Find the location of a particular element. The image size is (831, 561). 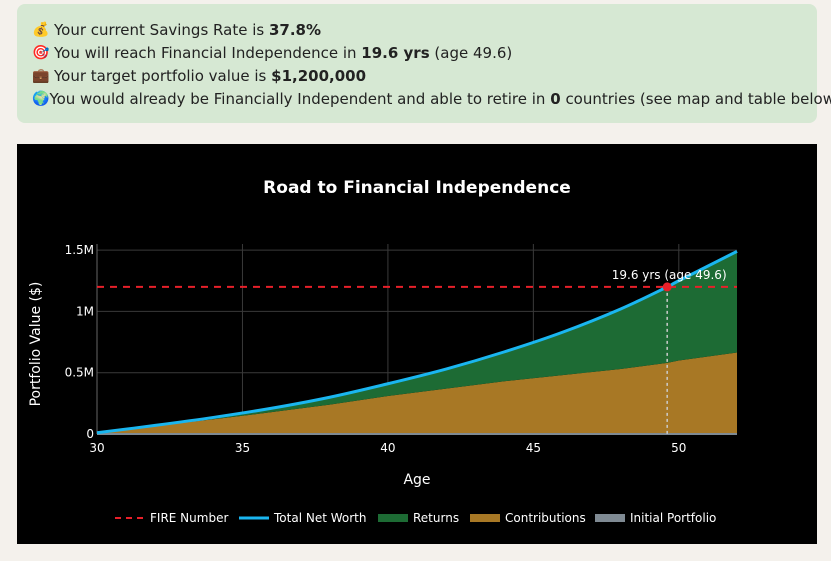

target-portfolio-prefix: Your target portfolio value is is located at coordinates (160, 76).